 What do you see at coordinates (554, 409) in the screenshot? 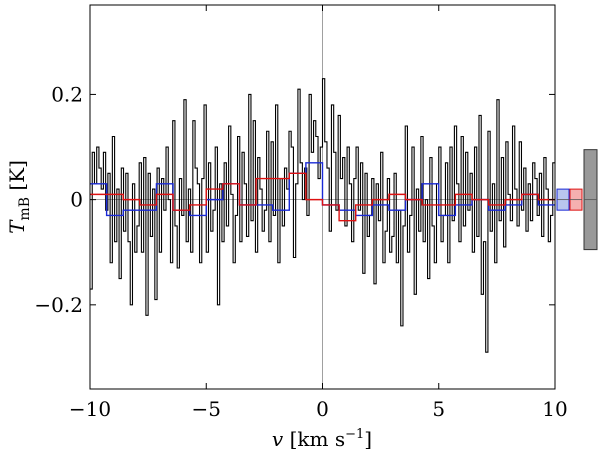
I see `x-tick-label: 10` at bounding box center [554, 409].